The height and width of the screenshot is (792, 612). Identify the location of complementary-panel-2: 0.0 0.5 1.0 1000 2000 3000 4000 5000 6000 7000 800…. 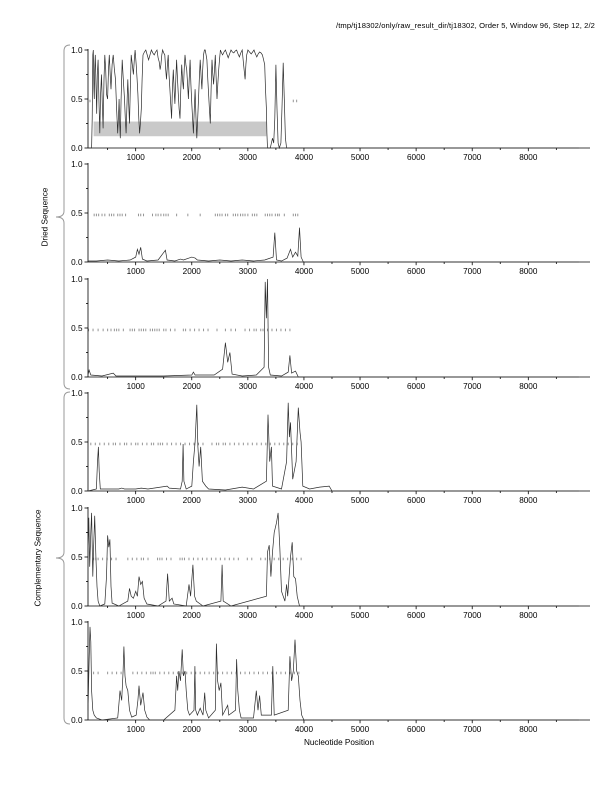
(330, 562).